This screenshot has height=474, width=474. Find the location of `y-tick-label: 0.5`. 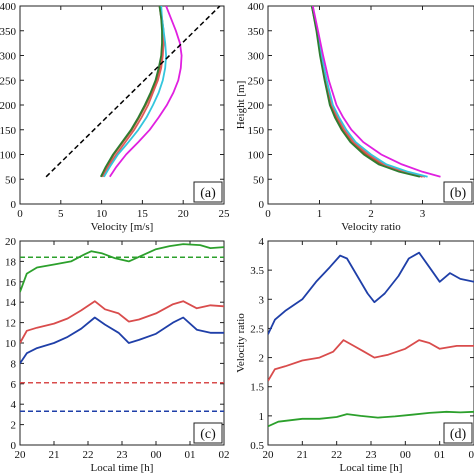

y-tick-label: 0.5 is located at coordinates (257, 446).